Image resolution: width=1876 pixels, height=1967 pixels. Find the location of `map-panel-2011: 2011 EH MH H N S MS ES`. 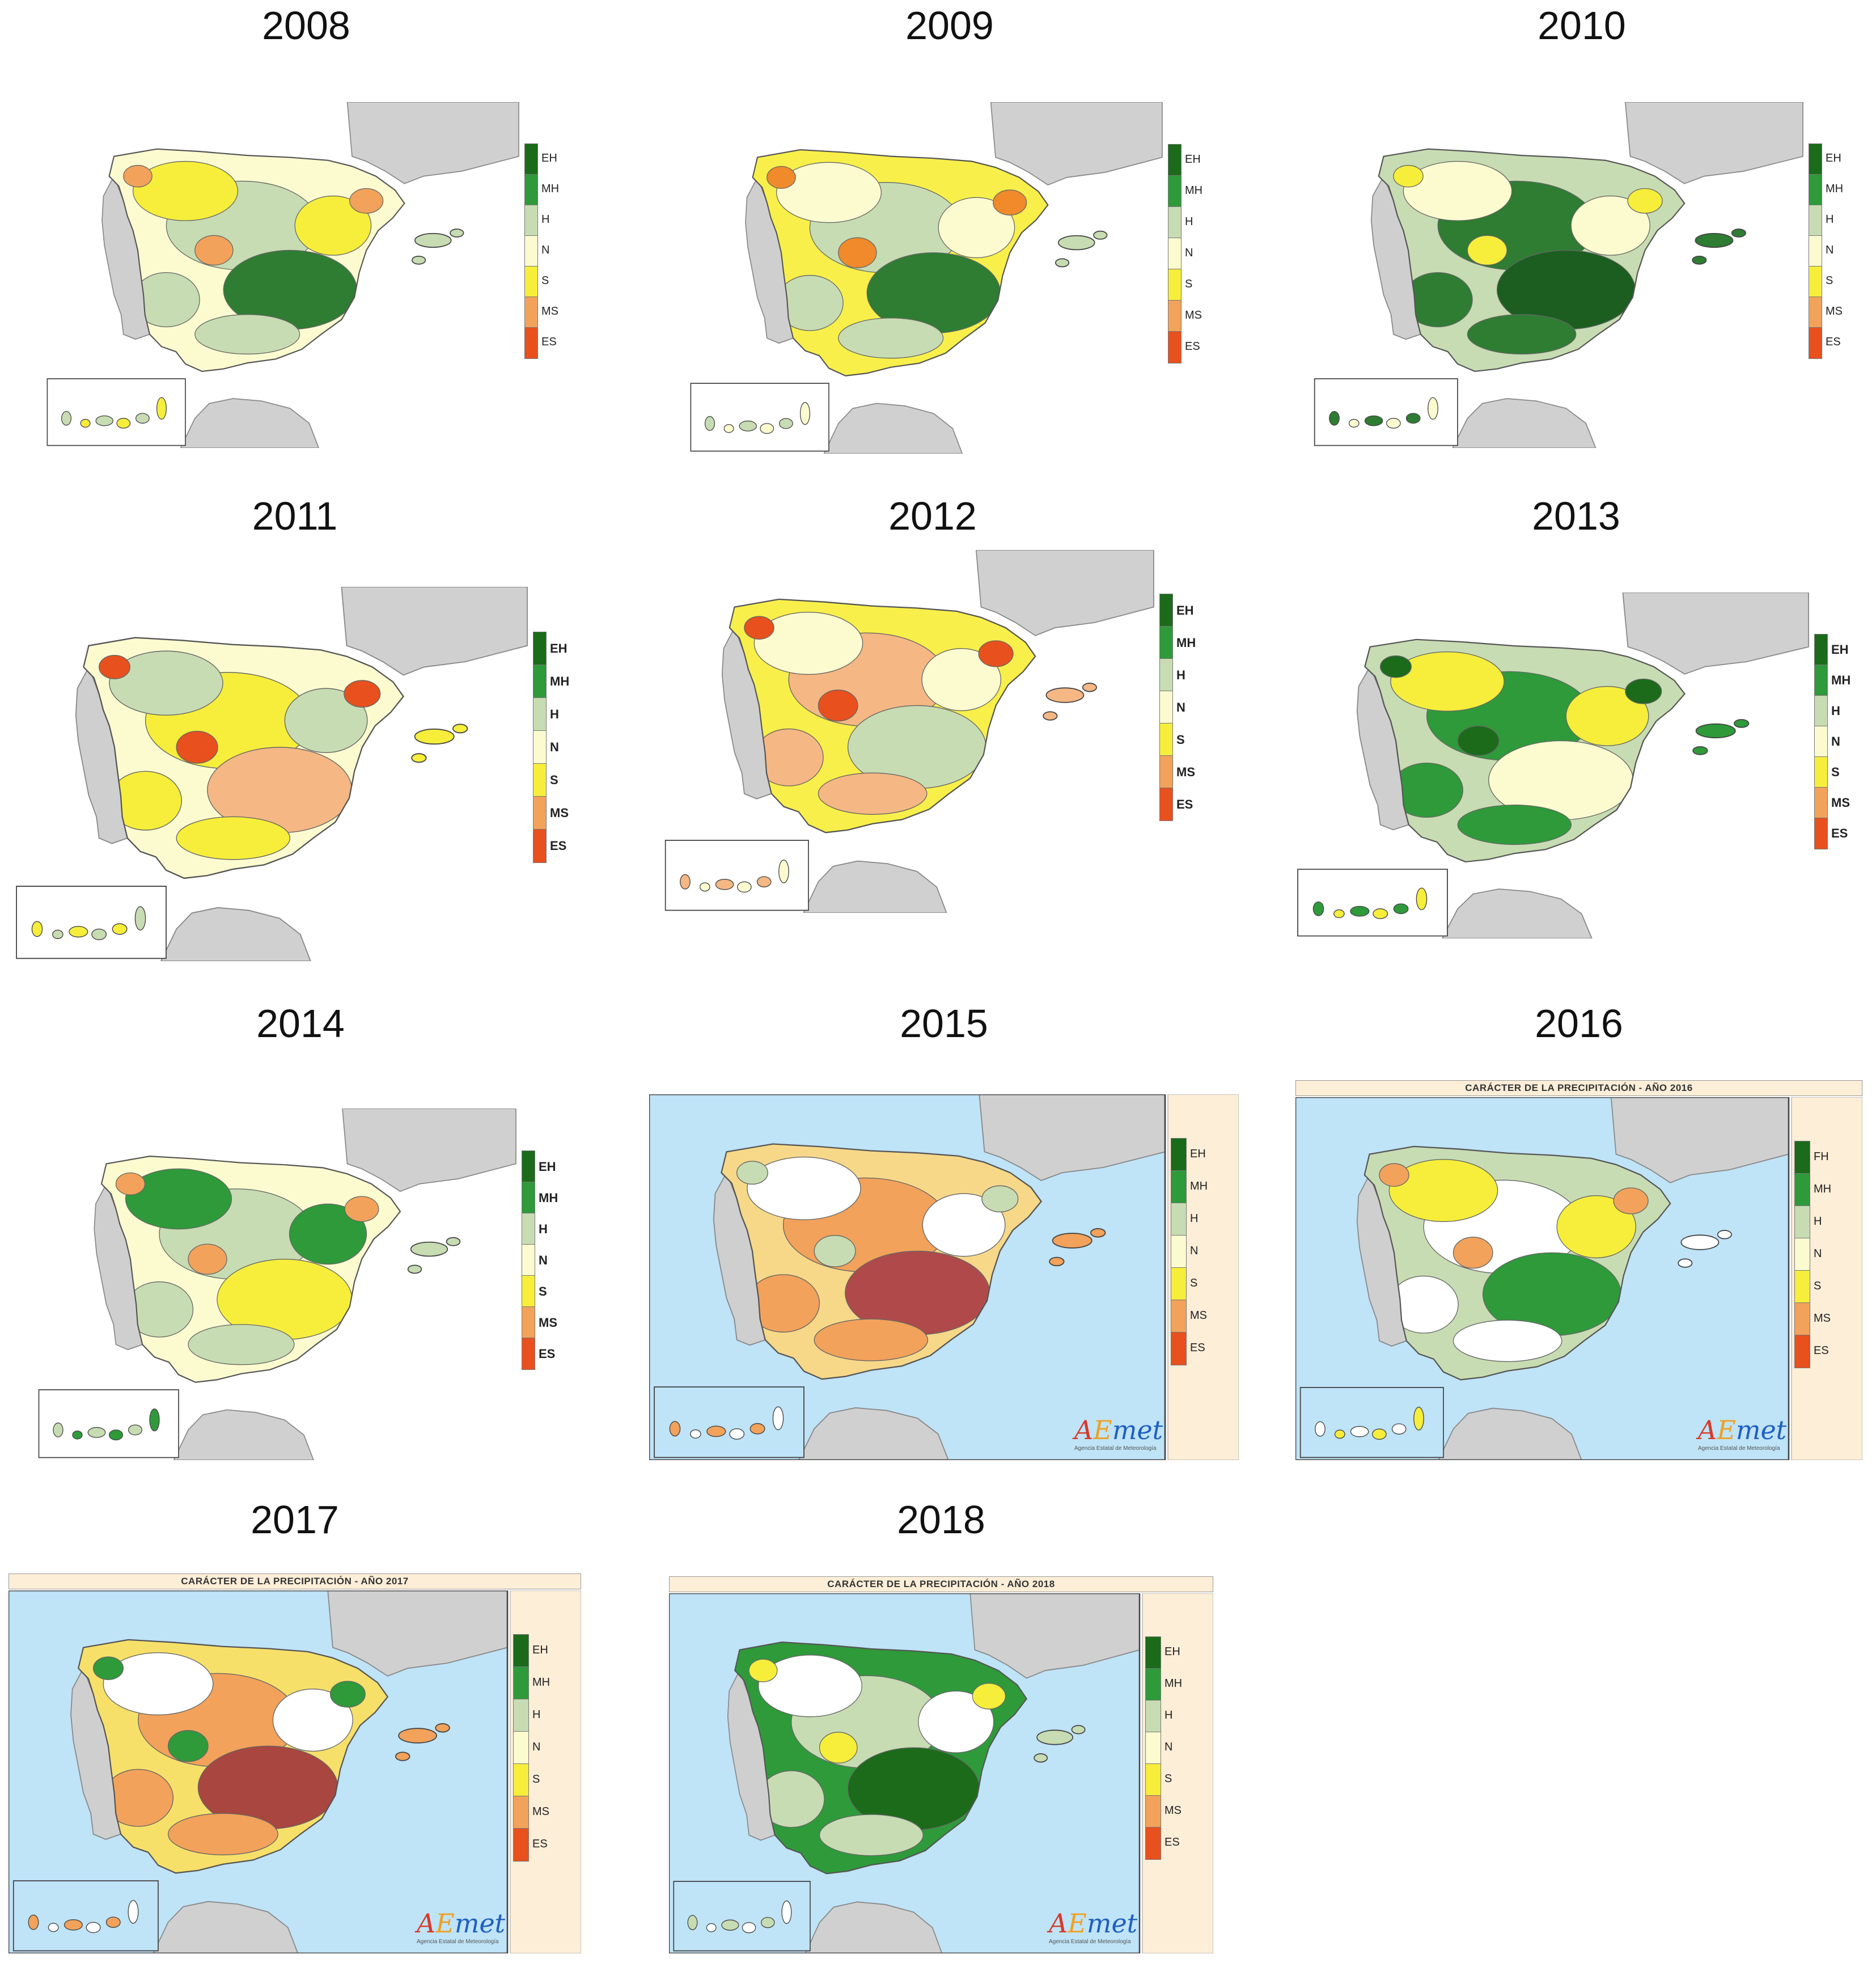

map-panel-2011: 2011 EH MH H N S MS ES is located at coordinates (295, 731).